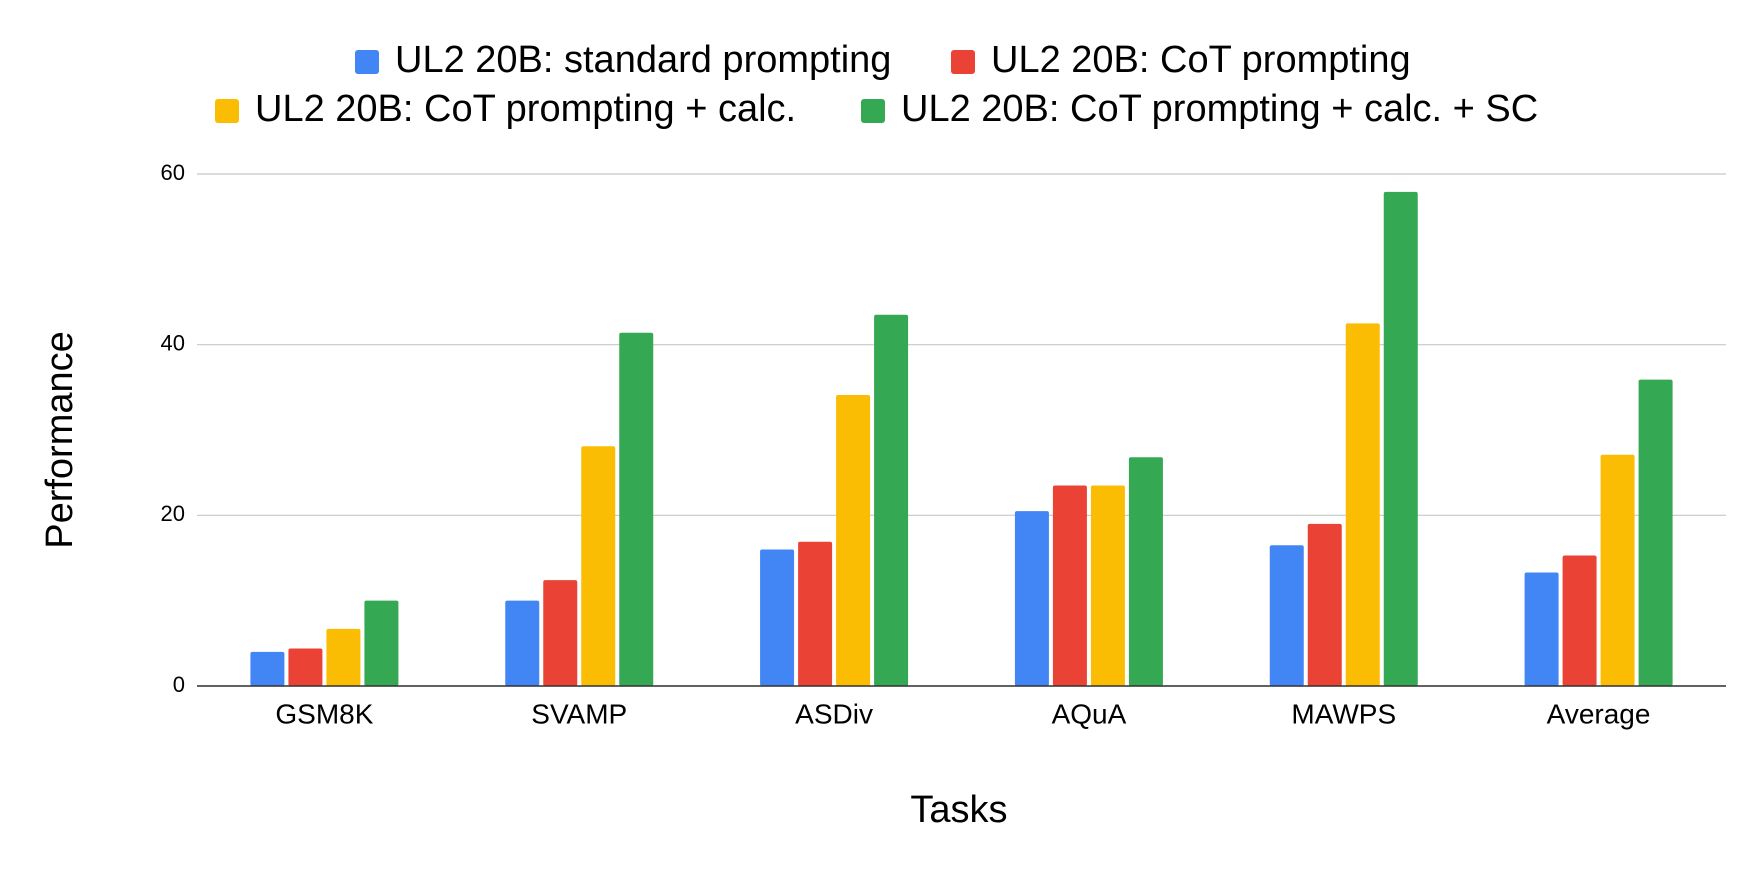  Describe the element at coordinates (958, 810) in the screenshot. I see `x-axis-title: Tasks` at that location.